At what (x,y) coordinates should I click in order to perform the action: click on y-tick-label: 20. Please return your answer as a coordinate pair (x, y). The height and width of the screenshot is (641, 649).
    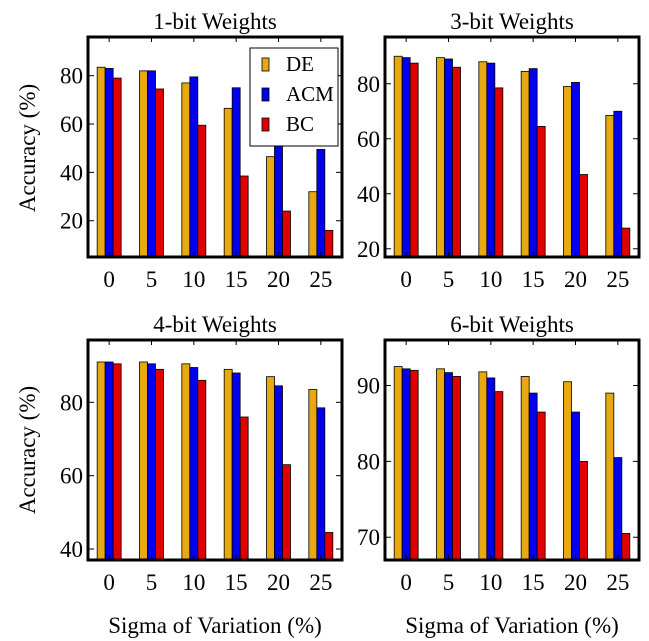
    Looking at the image, I should click on (368, 249).